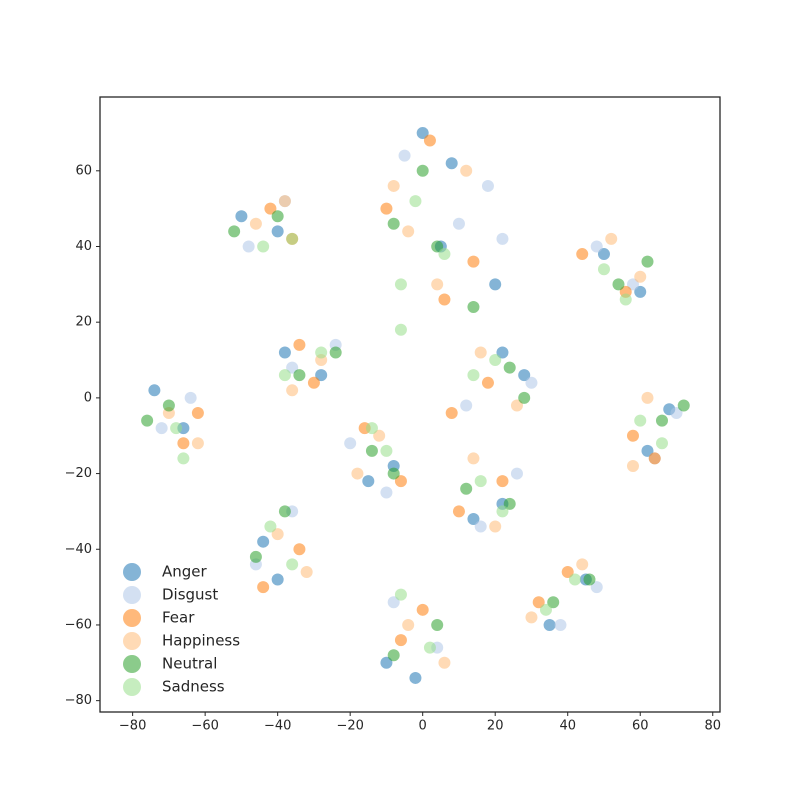 The height and width of the screenshot is (804, 800). Describe the element at coordinates (185, 572) in the screenshot. I see `legend-label: Anger` at that location.